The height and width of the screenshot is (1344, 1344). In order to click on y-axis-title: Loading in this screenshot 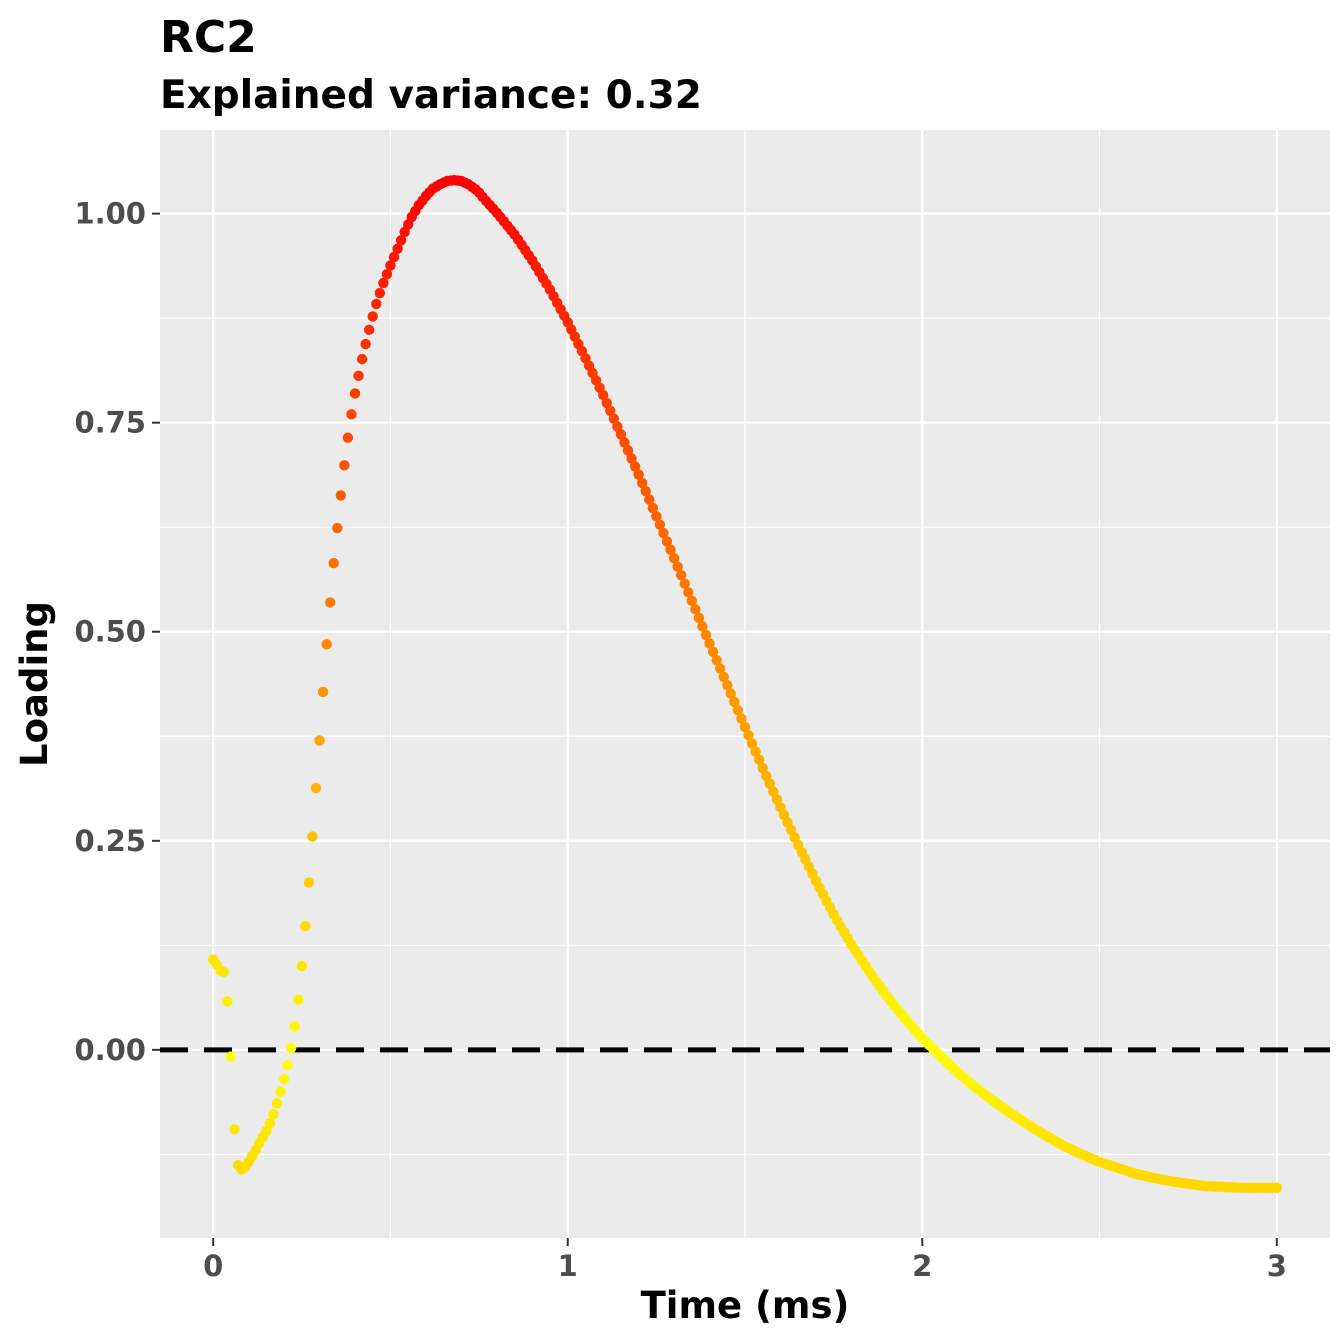, I will do `click(34, 684)`.